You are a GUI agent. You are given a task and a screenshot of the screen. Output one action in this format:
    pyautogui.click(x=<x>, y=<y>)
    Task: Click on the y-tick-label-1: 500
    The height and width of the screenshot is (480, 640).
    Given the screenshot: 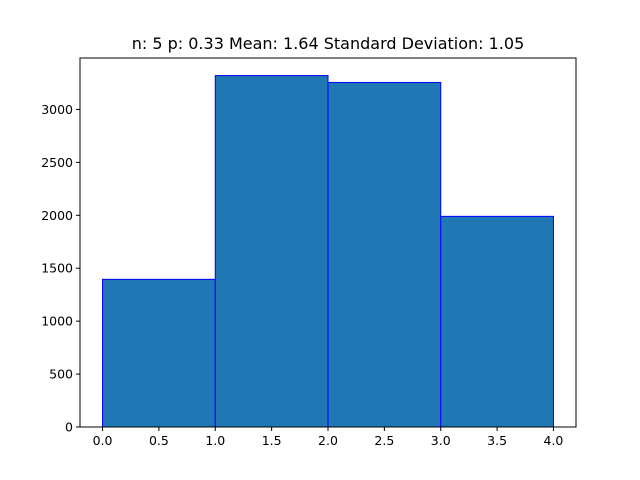 What is the action you would take?
    pyautogui.click(x=61, y=374)
    